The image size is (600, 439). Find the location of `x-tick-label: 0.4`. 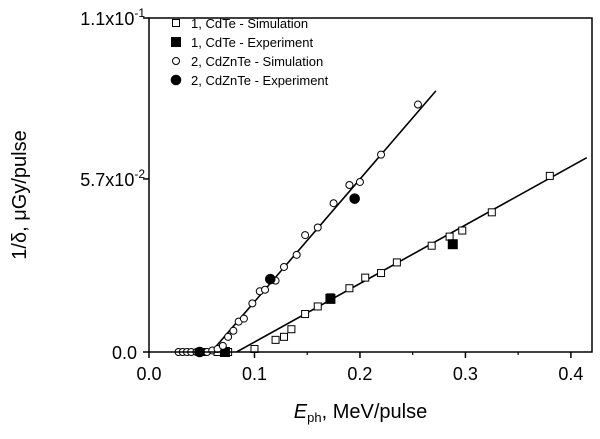

x-tick-label: 0.4 is located at coordinates (570, 374).